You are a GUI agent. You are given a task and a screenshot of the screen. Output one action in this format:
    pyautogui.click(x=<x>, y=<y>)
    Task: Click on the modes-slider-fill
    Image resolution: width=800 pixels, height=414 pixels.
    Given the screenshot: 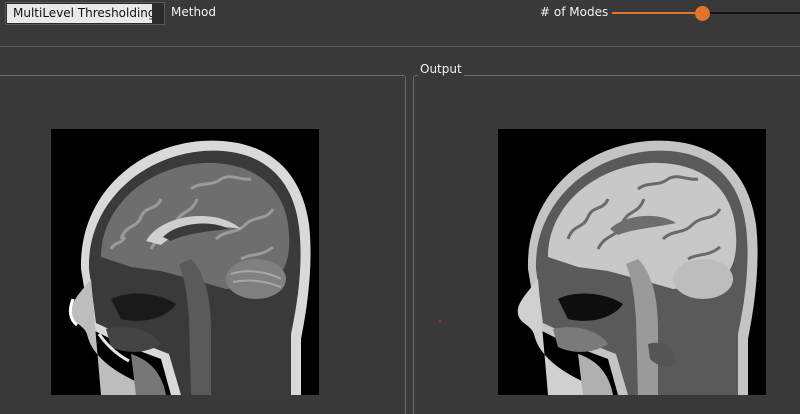 What is the action you would take?
    pyautogui.click(x=657, y=13)
    